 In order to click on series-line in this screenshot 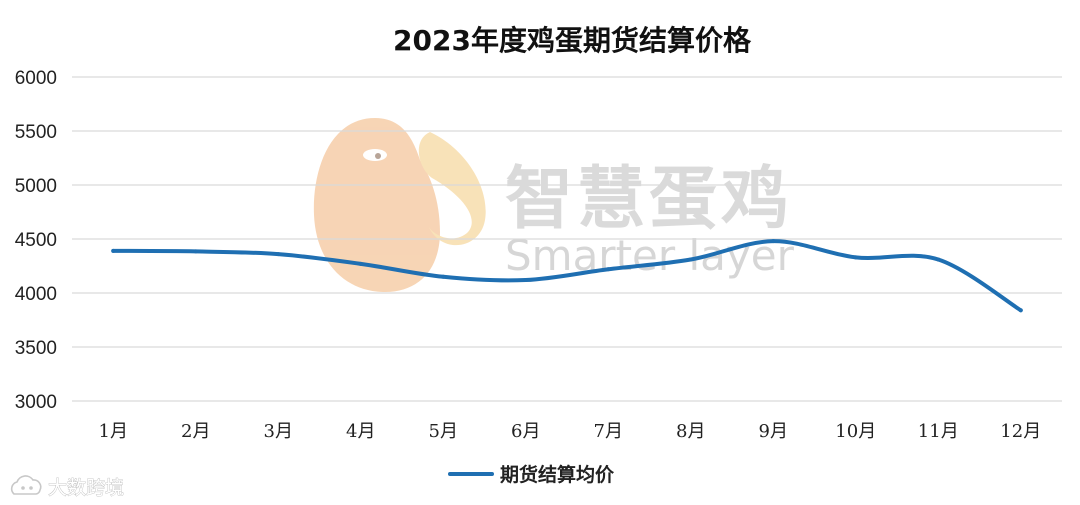, I will do `click(567, 276)`.